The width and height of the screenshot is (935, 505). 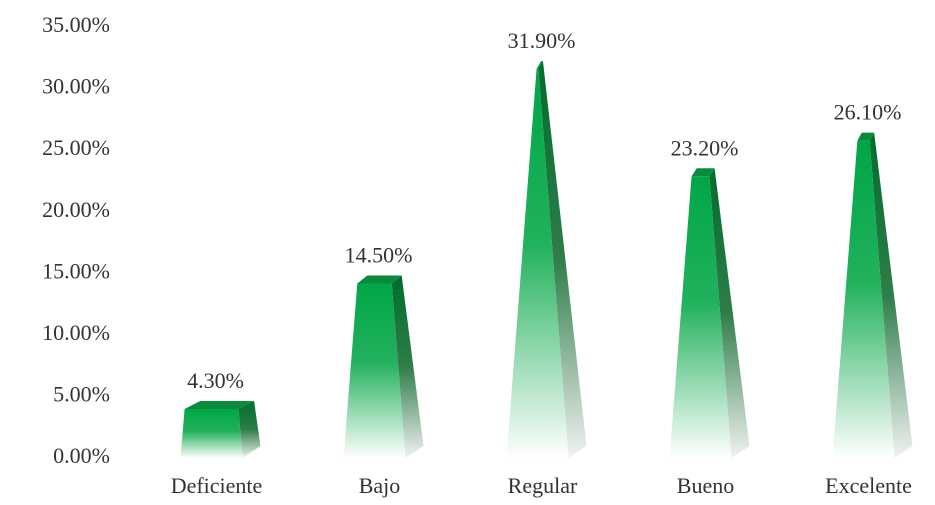 What do you see at coordinates (81, 393) in the screenshot?
I see `y-tick-label: 5.00%` at bounding box center [81, 393].